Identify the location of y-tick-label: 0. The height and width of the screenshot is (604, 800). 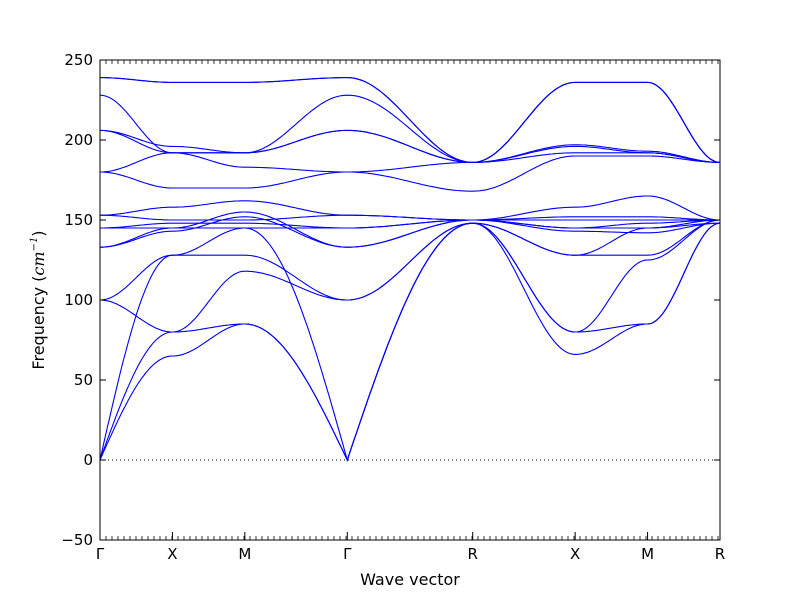
(88, 460).